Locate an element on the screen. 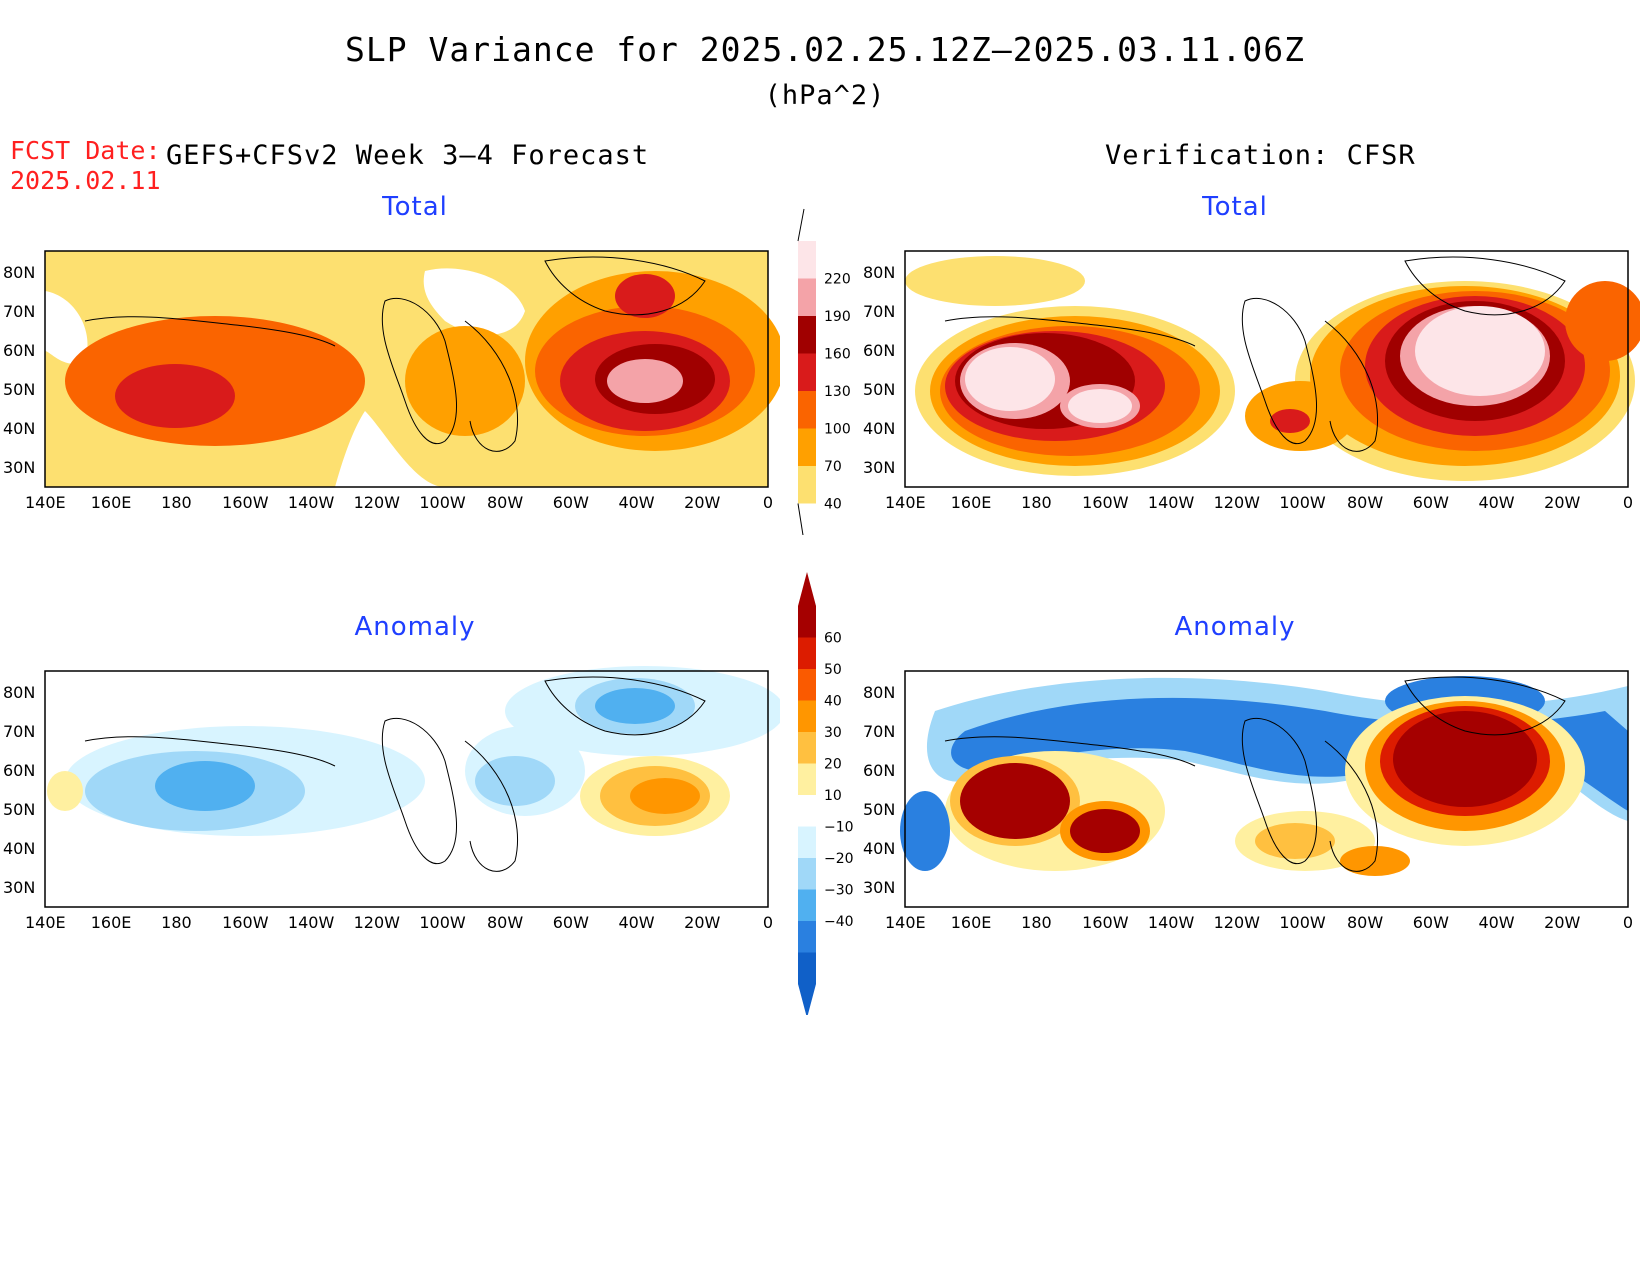  anomaly-colorbar: 60 50 40 30 20 10 −10 −20 −30 −40 is located at coordinates (826, 793).